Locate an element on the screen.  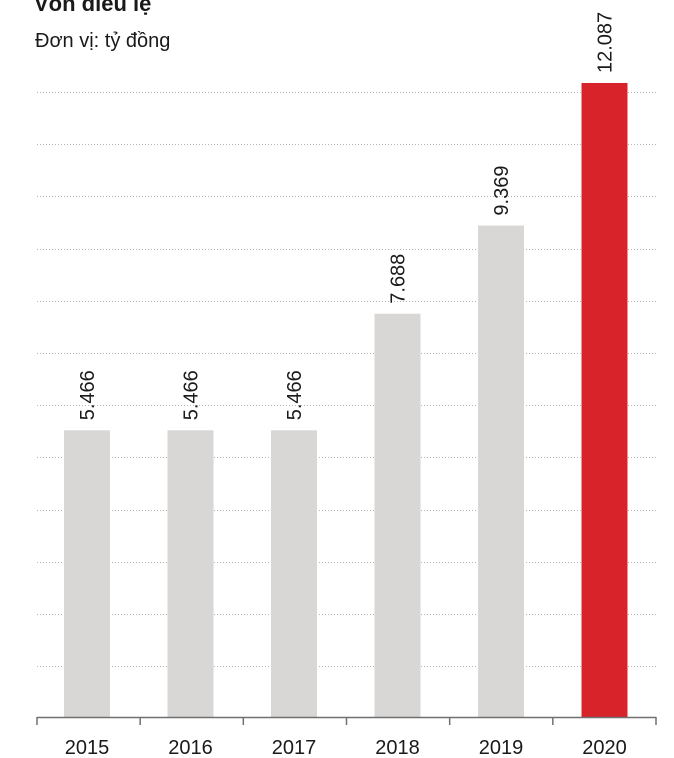
value-label-2020: 12.087 is located at coordinates (606, 42).